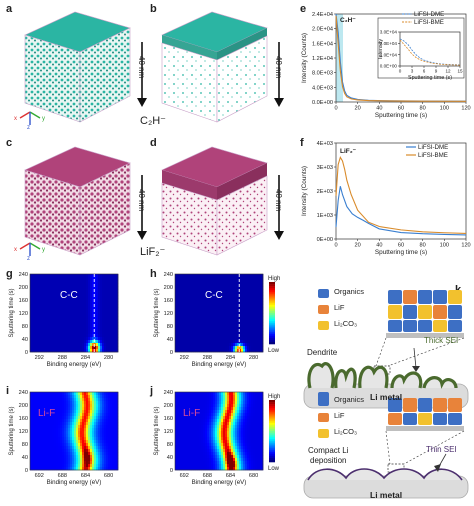 This screenshot has width=474, height=506. What do you see at coordinates (15, 250) in the screenshot?
I see `axis-x-label-bottom: x` at bounding box center [15, 250].